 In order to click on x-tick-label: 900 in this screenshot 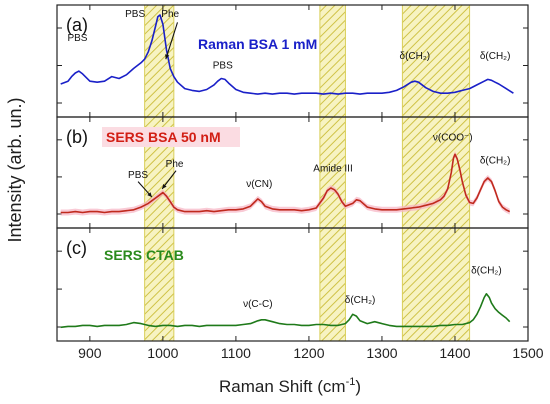, I will do `click(90, 353)`.